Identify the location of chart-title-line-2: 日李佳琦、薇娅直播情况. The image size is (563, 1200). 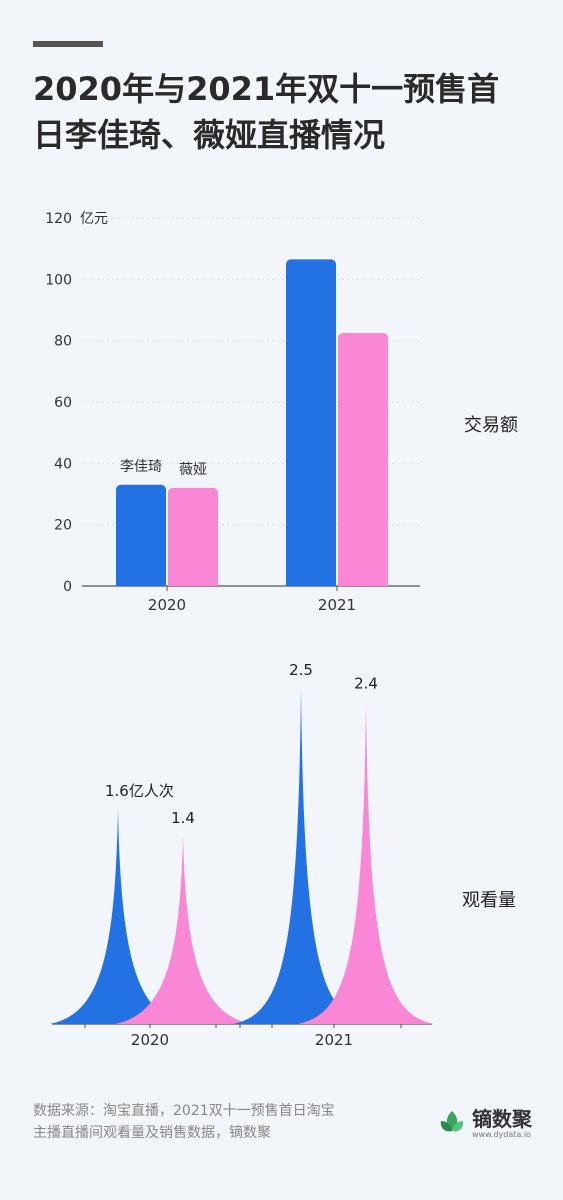
(209, 135).